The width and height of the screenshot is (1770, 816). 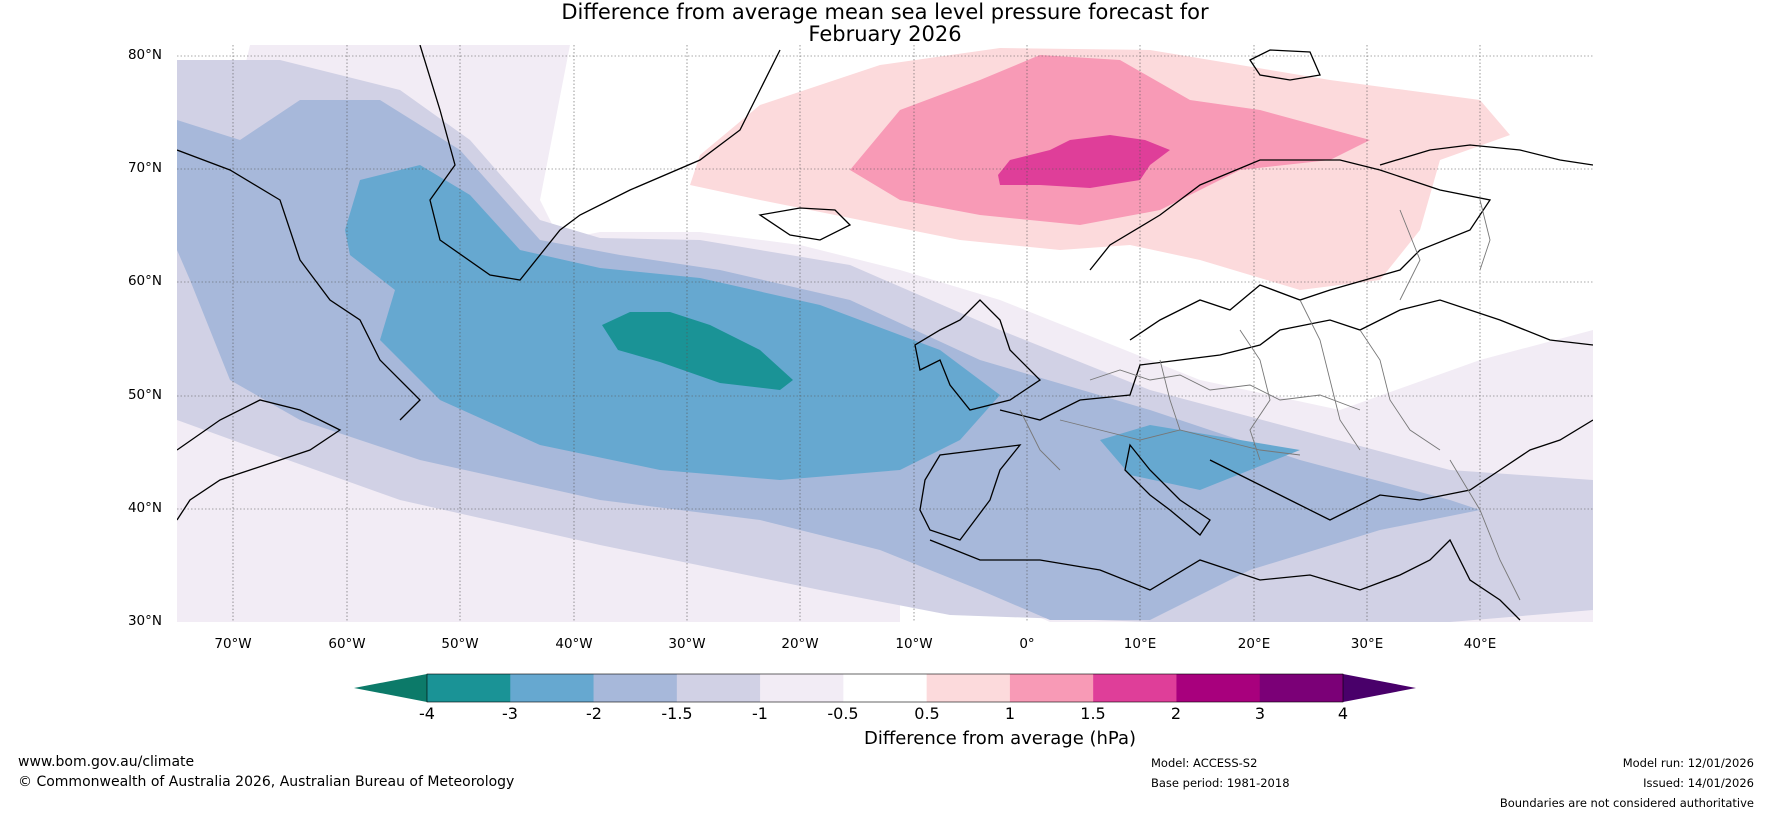 What do you see at coordinates (510, 713) in the screenshot?
I see `colorbar-tick: -3` at bounding box center [510, 713].